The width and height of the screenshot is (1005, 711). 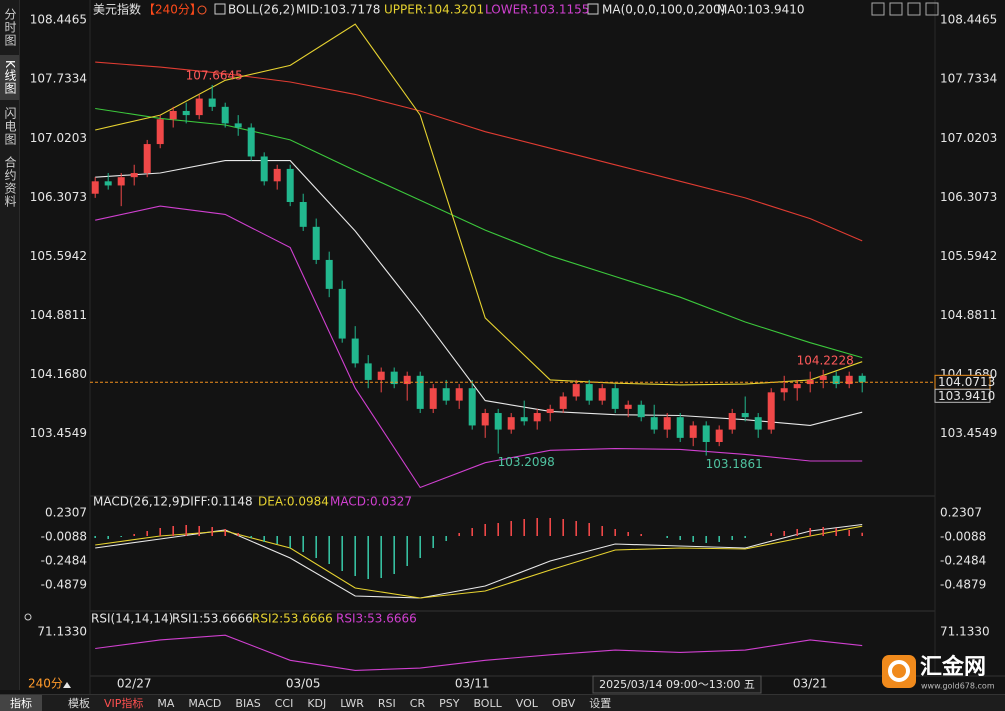 What do you see at coordinates (124, 703) in the screenshot?
I see `toolbar-tab: VIP指标` at bounding box center [124, 703].